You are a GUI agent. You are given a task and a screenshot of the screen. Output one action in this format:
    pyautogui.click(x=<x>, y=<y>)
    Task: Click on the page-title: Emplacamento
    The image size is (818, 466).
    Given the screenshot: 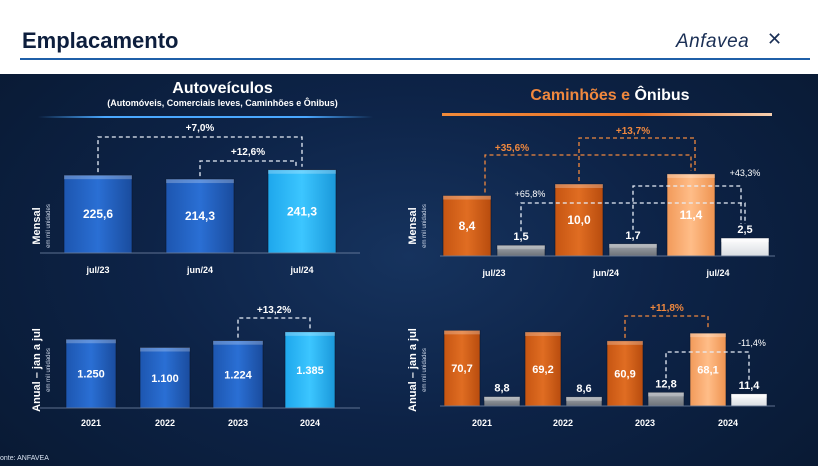 What is the action you would take?
    pyautogui.click(x=100, y=40)
    